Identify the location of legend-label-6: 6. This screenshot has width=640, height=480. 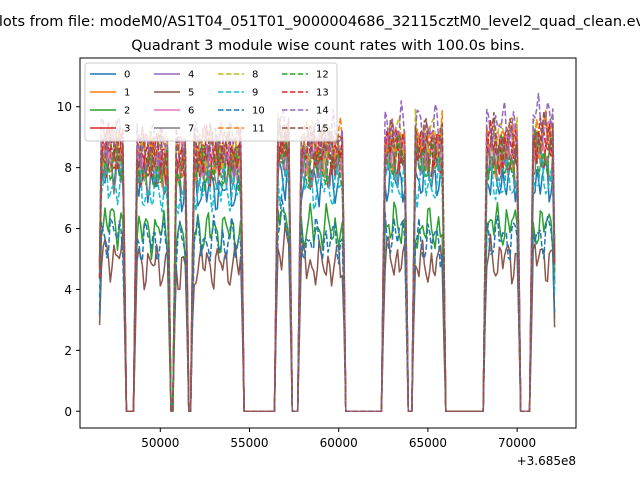
(191, 111).